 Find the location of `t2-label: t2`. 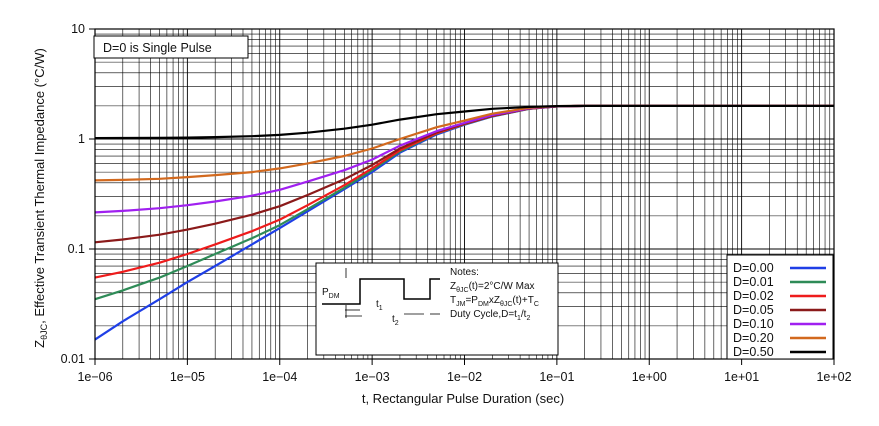

t2-label: t2 is located at coordinates (395, 320).